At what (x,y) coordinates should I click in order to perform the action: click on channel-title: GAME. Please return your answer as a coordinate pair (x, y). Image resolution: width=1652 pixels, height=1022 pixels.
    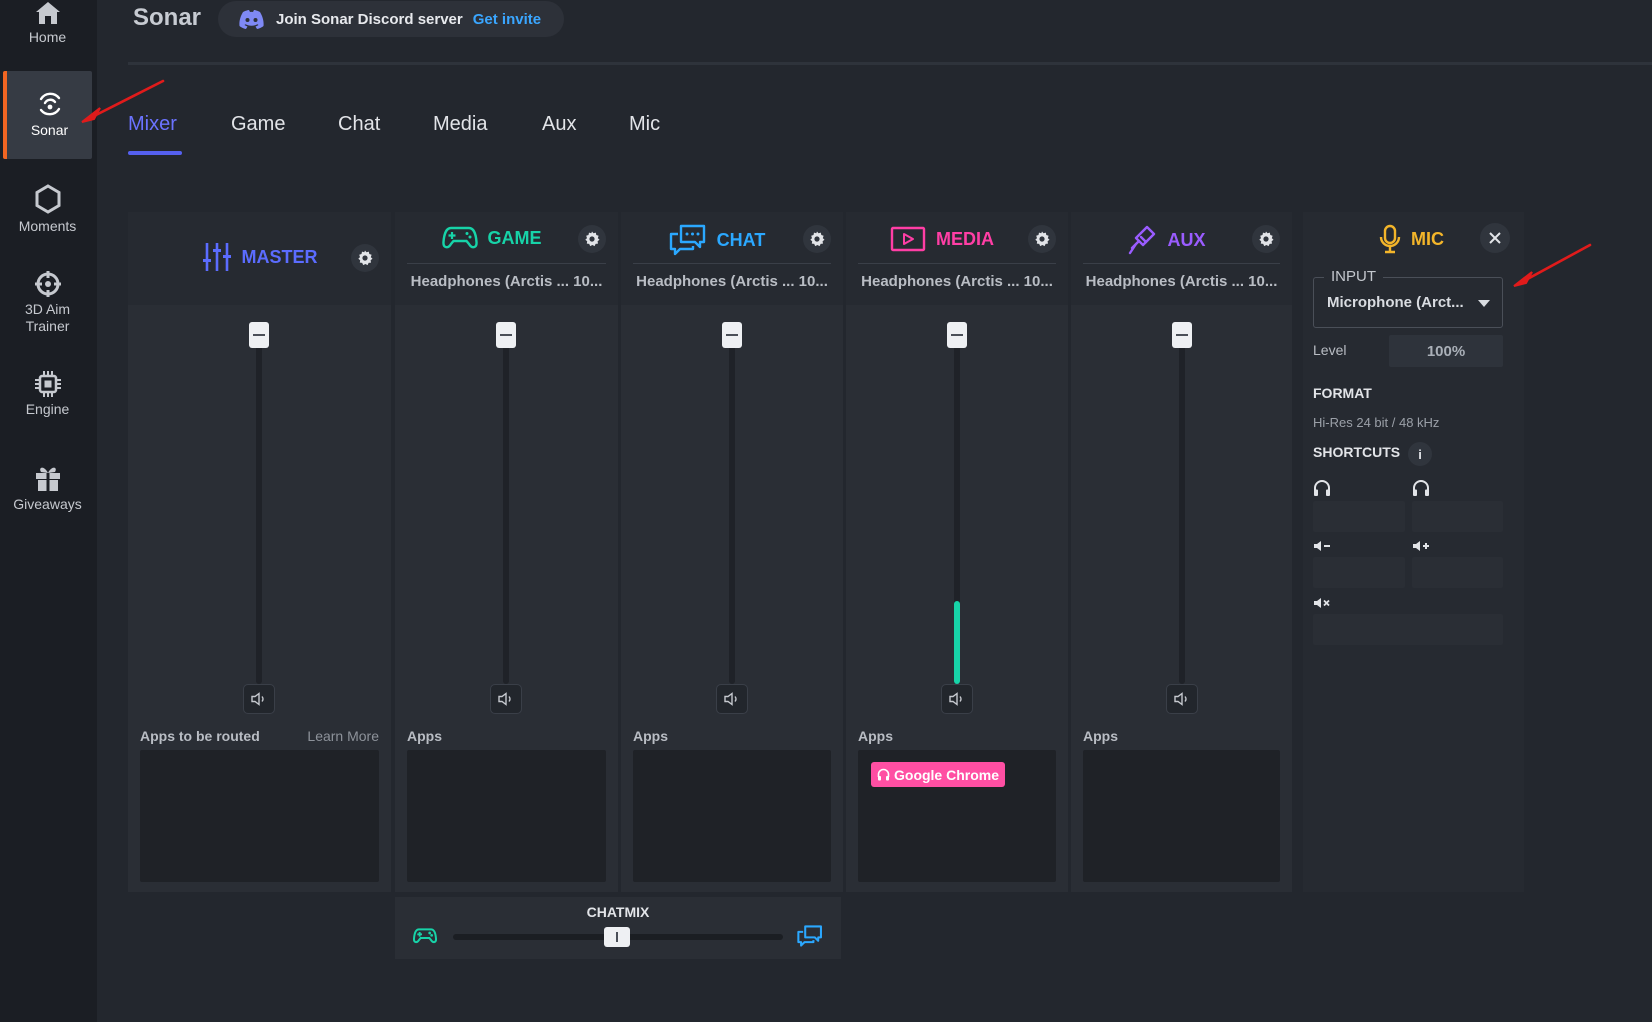
    Looking at the image, I should click on (506, 238).